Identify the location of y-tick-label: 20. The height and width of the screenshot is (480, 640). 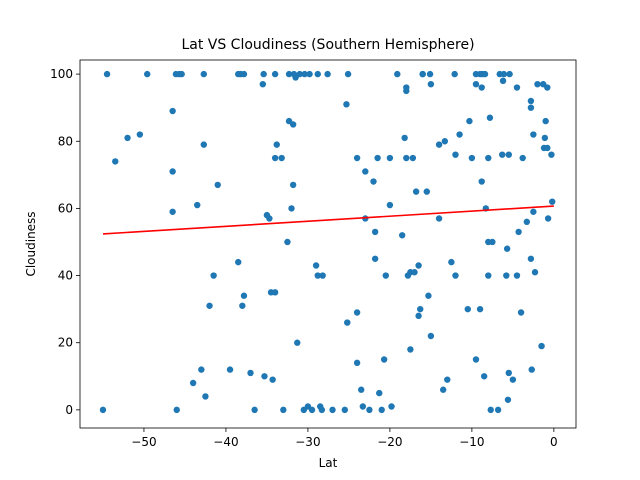
(65, 343).